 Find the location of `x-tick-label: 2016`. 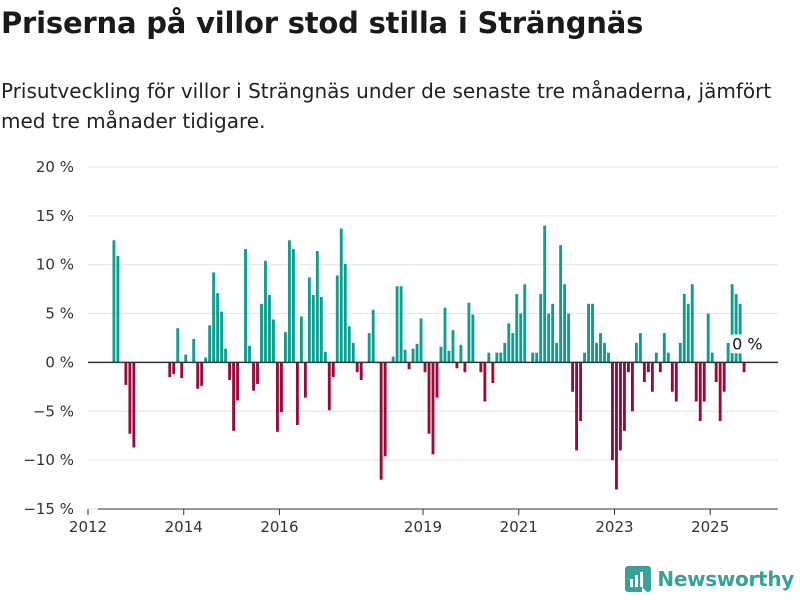

x-tick-label: 2016 is located at coordinates (279, 527).